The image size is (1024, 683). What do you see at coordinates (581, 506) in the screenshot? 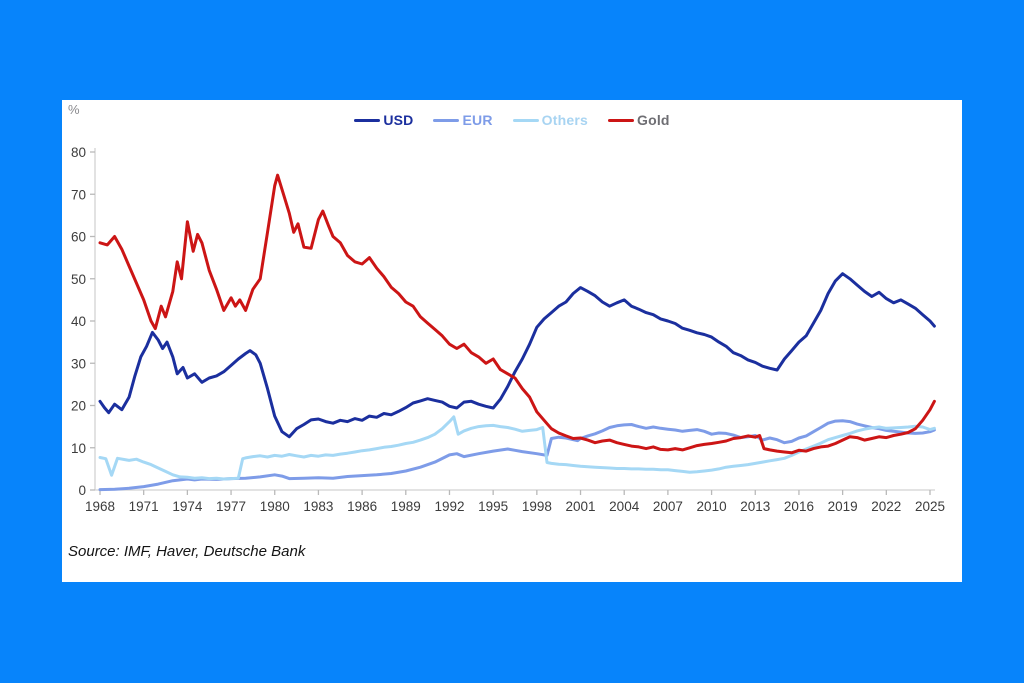
I see `x-tick-label: 2001` at bounding box center [581, 506].